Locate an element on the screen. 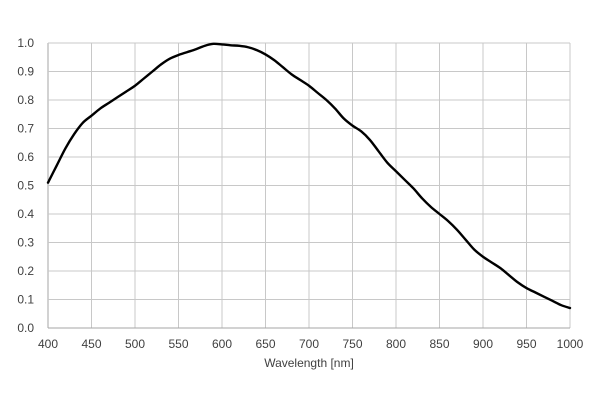  y-tick-label: 0.6 is located at coordinates (25, 157).